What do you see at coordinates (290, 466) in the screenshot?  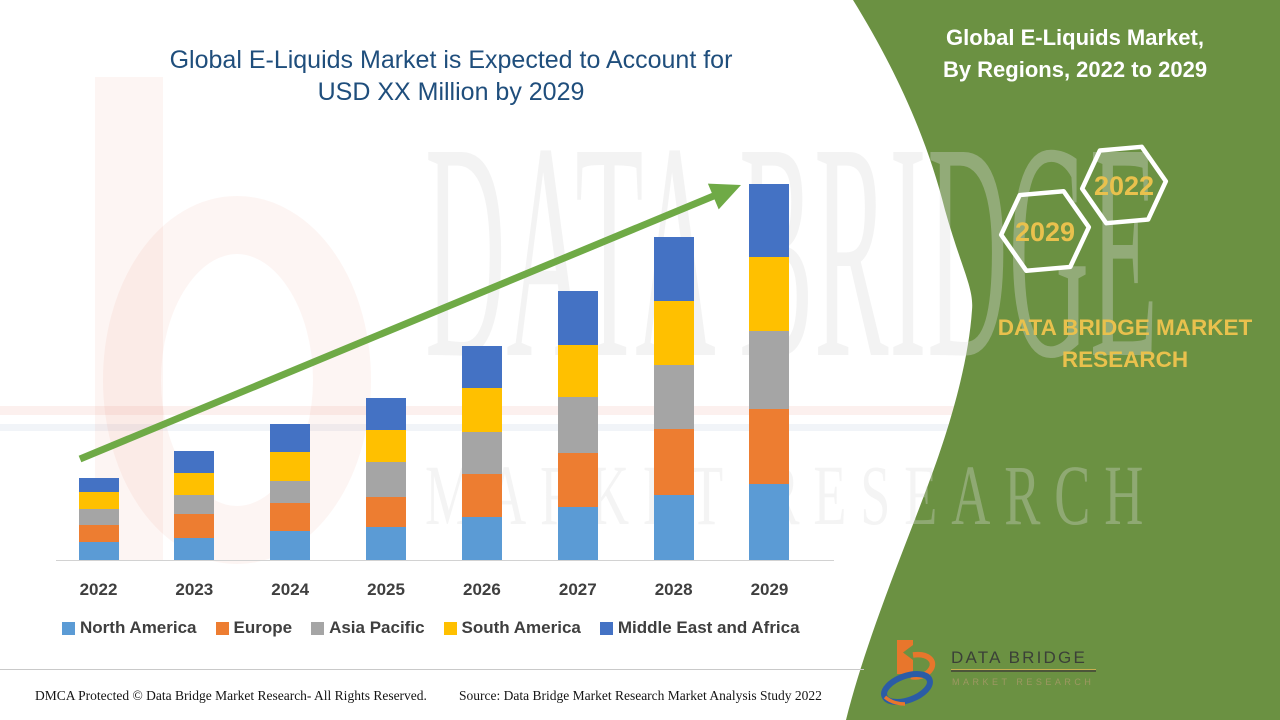 I see `bar-2024-south-america` at bounding box center [290, 466].